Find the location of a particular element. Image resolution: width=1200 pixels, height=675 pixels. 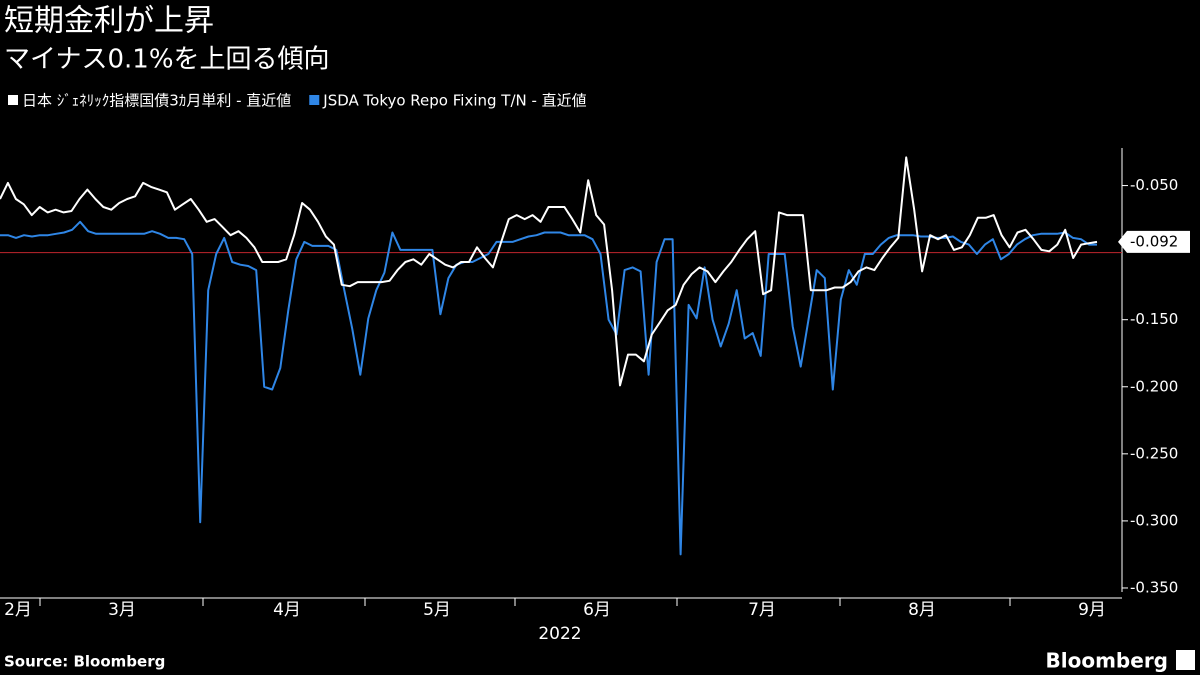

x-tick-label: 9月 is located at coordinates (1092, 610).